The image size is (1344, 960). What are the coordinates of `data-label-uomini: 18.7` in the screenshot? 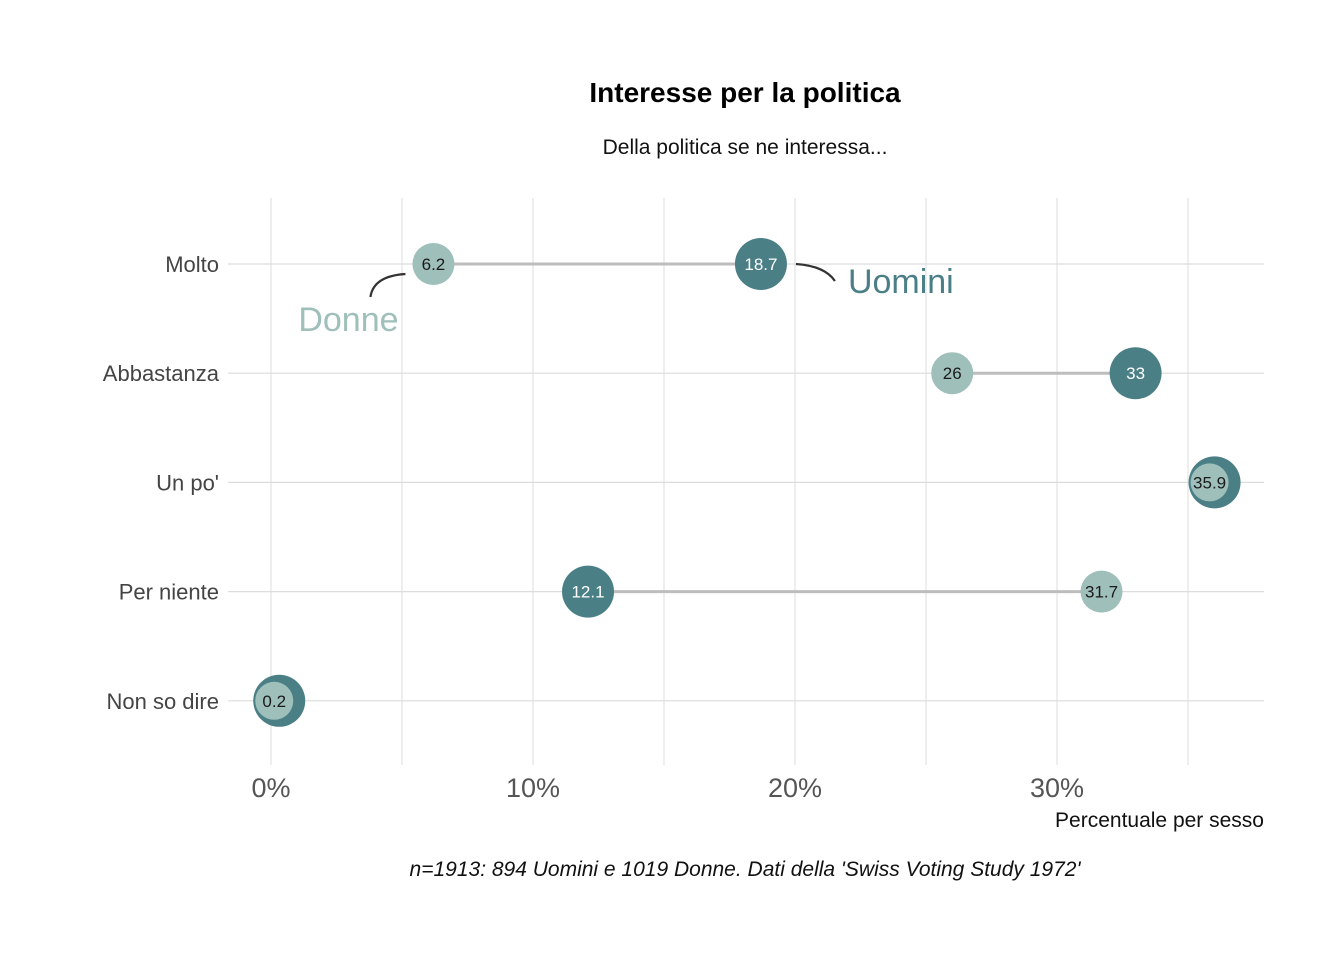 It's located at (760, 264).